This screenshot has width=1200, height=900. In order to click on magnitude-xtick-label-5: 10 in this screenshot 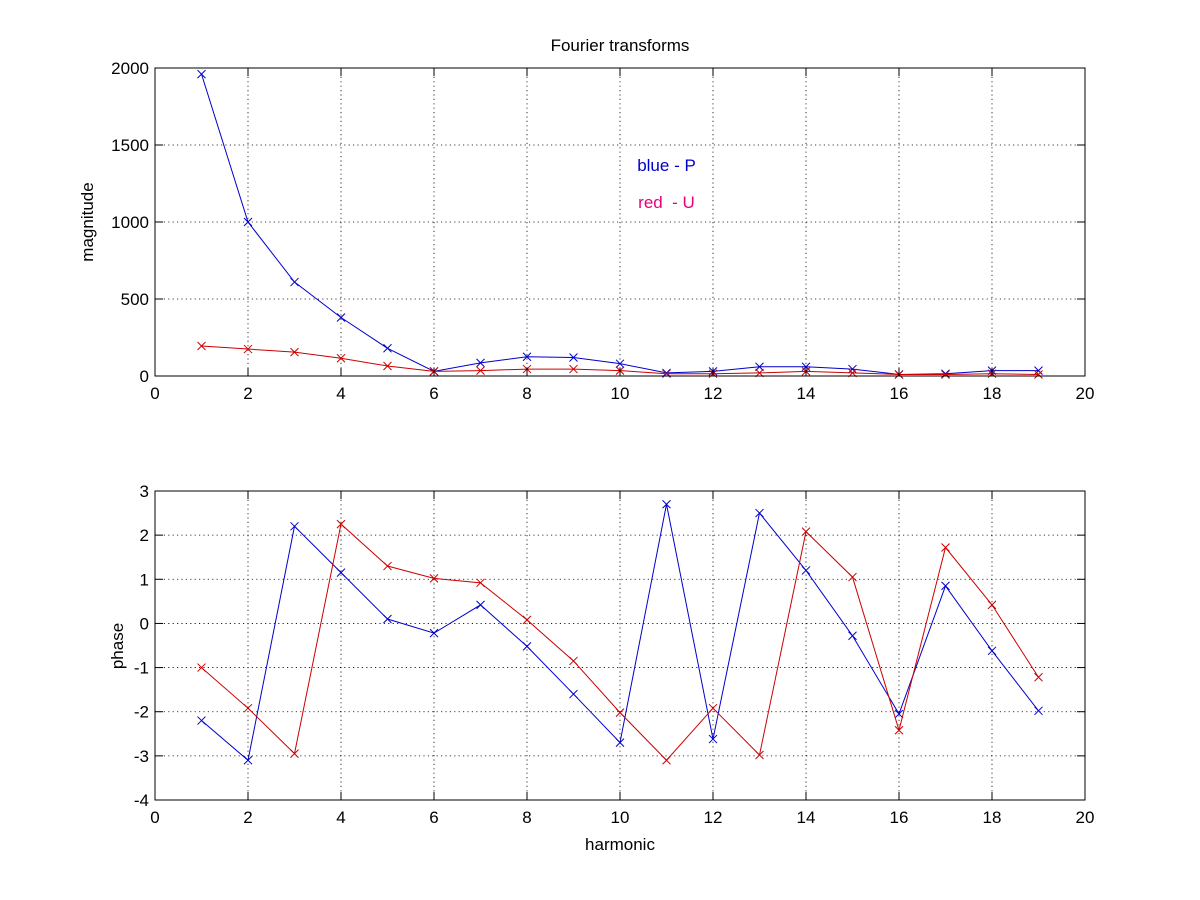, I will do `click(620, 393)`.